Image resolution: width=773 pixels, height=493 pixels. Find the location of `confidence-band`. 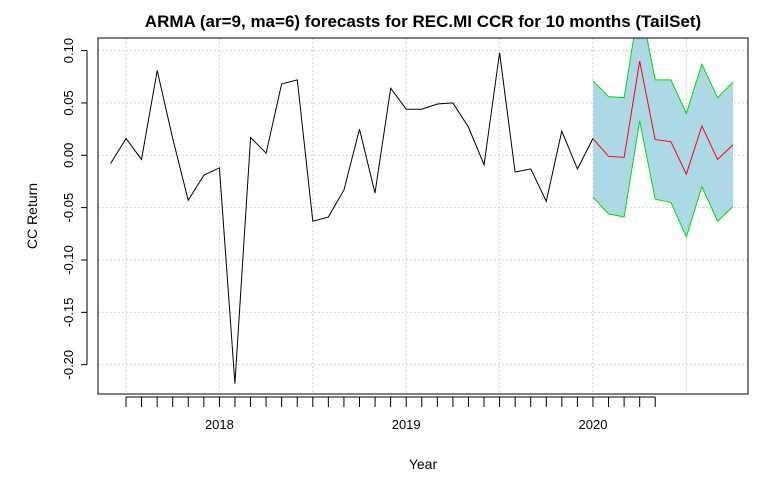

confidence-band is located at coordinates (663, 137).